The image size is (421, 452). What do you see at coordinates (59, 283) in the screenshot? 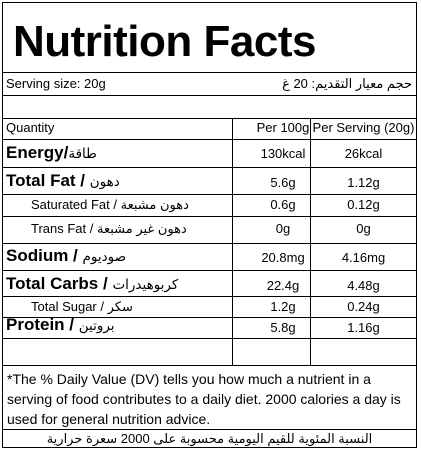
I see `nutrient-name: Total Carbs /` at bounding box center [59, 283].